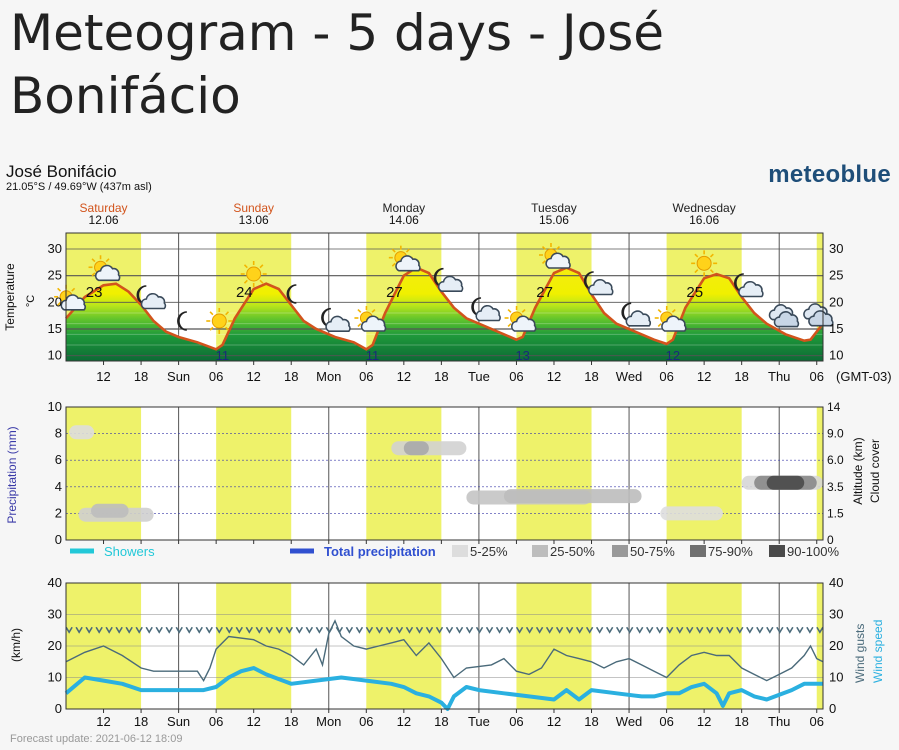 Image resolution: width=899 pixels, height=750 pixels. Describe the element at coordinates (779, 376) in the screenshot. I see `x-tick-label: Thu` at that location.